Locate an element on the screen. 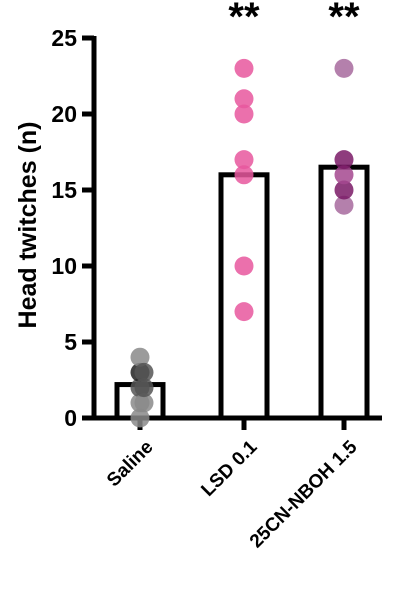 The width and height of the screenshot is (401, 597). y-axis-label: Head twitches (n) is located at coordinates (28, 225).